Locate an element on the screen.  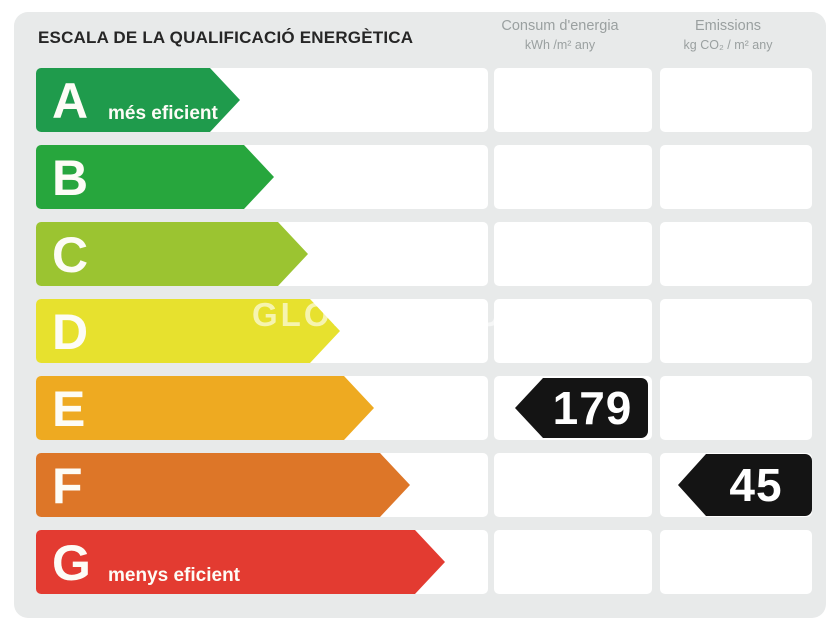
rating-row-b: B is located at coordinates (420, 177).